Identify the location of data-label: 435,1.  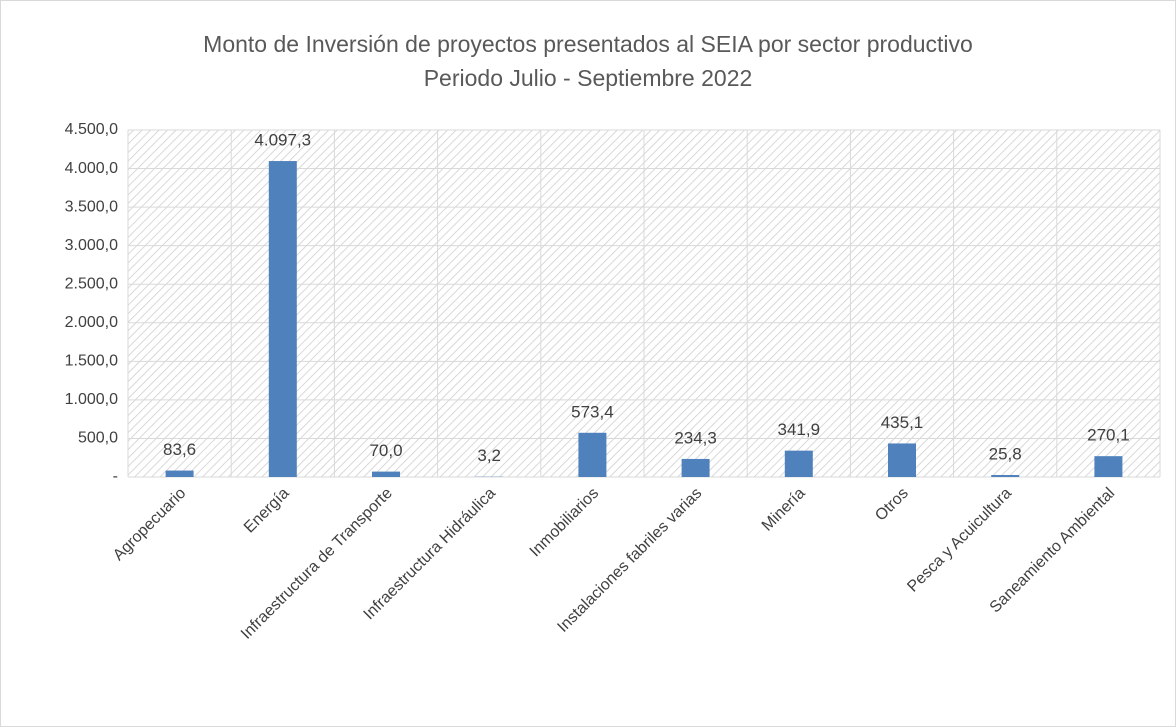
(902, 422).